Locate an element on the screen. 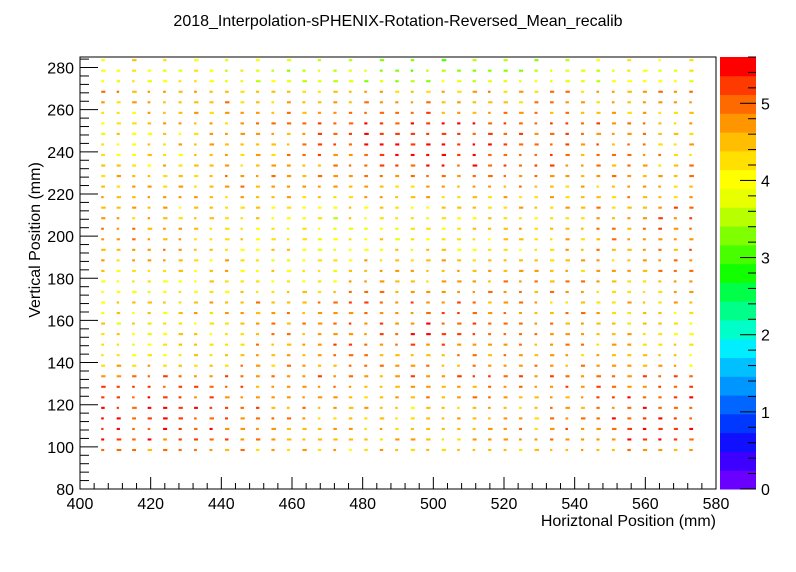 The height and width of the screenshot is (572, 796). color-scale-swatch is located at coordinates (738, 329).